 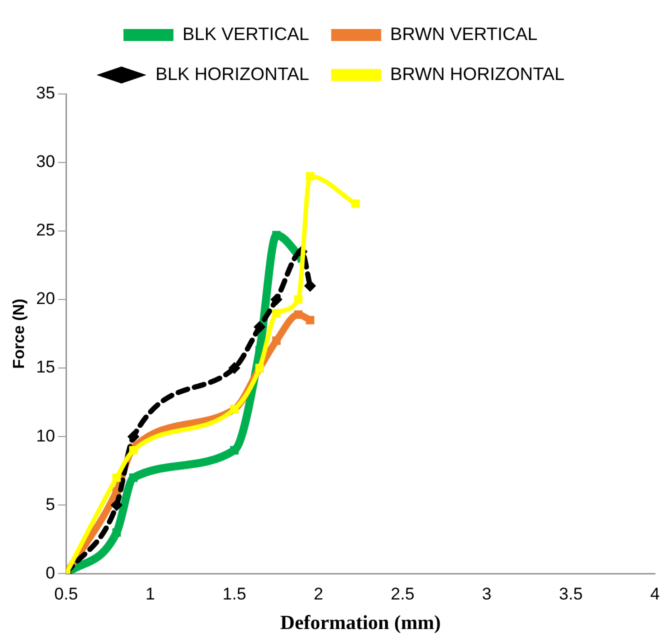 I want to click on x-tick-label: 1.5, so click(x=234, y=594).